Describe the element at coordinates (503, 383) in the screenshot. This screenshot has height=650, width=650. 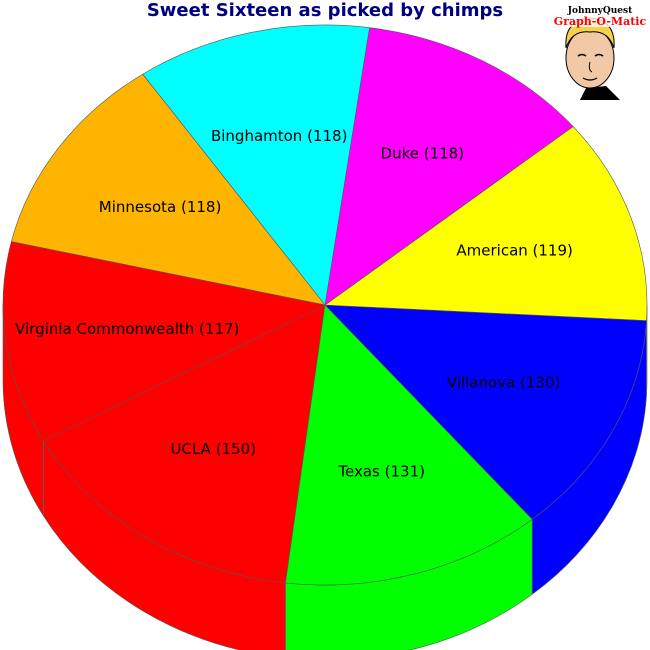
I see `slice-label-villanova: Villanova (130)` at that location.